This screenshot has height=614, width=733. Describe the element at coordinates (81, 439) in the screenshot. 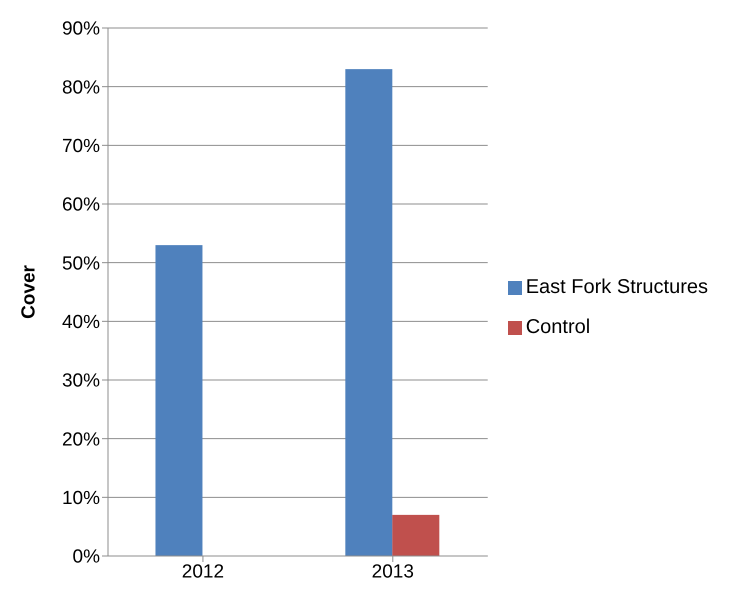

I see `y-tick-label: 20%` at that location.